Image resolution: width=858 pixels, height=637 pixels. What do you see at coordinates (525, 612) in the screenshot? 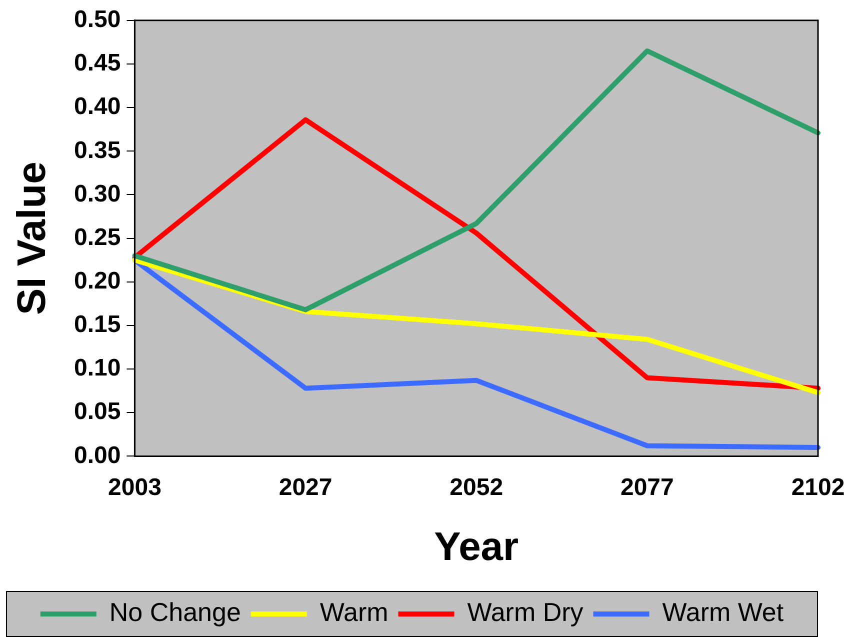
I see `legend-label: Warm Dry` at bounding box center [525, 612].